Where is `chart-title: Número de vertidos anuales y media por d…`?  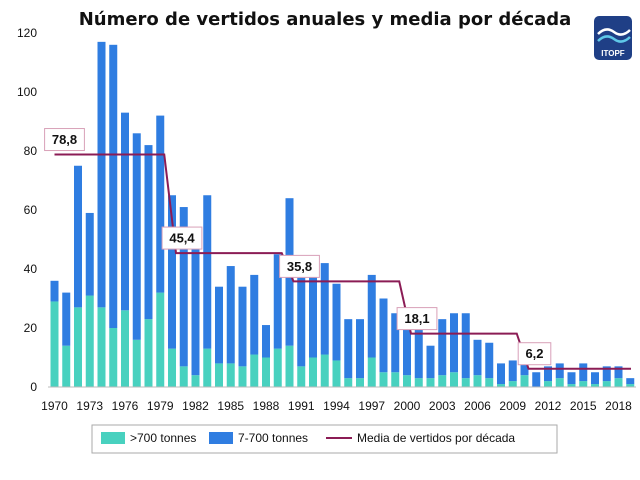 chart-title: Número de vertidos anuales y media por d… is located at coordinates (325, 19).